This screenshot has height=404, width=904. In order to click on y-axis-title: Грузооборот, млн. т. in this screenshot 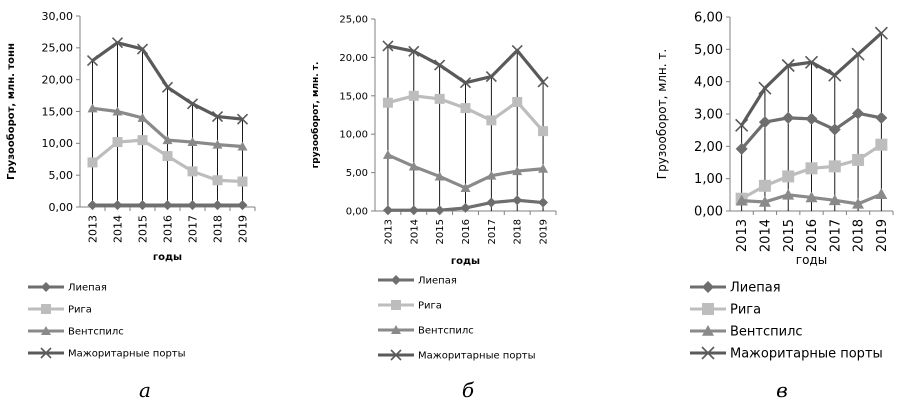, I will do `click(662, 114)`.